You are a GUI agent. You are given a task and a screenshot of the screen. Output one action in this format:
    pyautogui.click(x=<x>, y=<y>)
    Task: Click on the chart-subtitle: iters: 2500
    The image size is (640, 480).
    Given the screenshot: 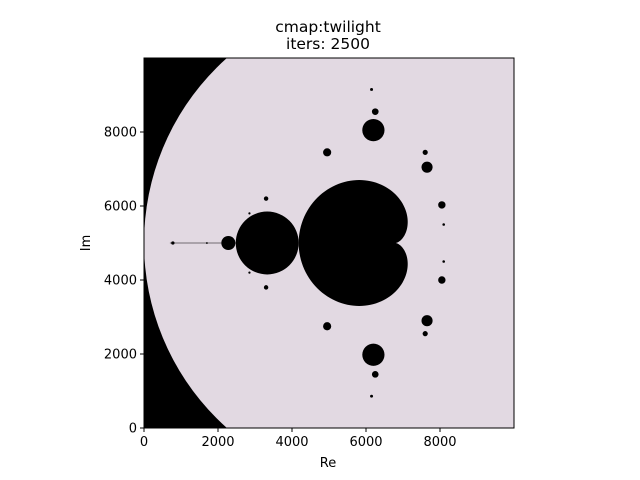 What is the action you would take?
    pyautogui.click(x=328, y=44)
    